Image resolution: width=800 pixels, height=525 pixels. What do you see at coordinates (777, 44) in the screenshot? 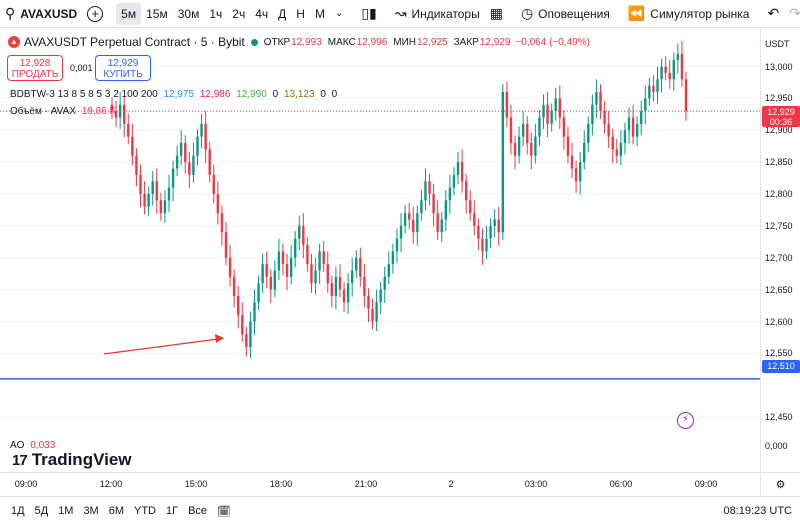
I see `currency-label: USDT` at bounding box center [777, 44].